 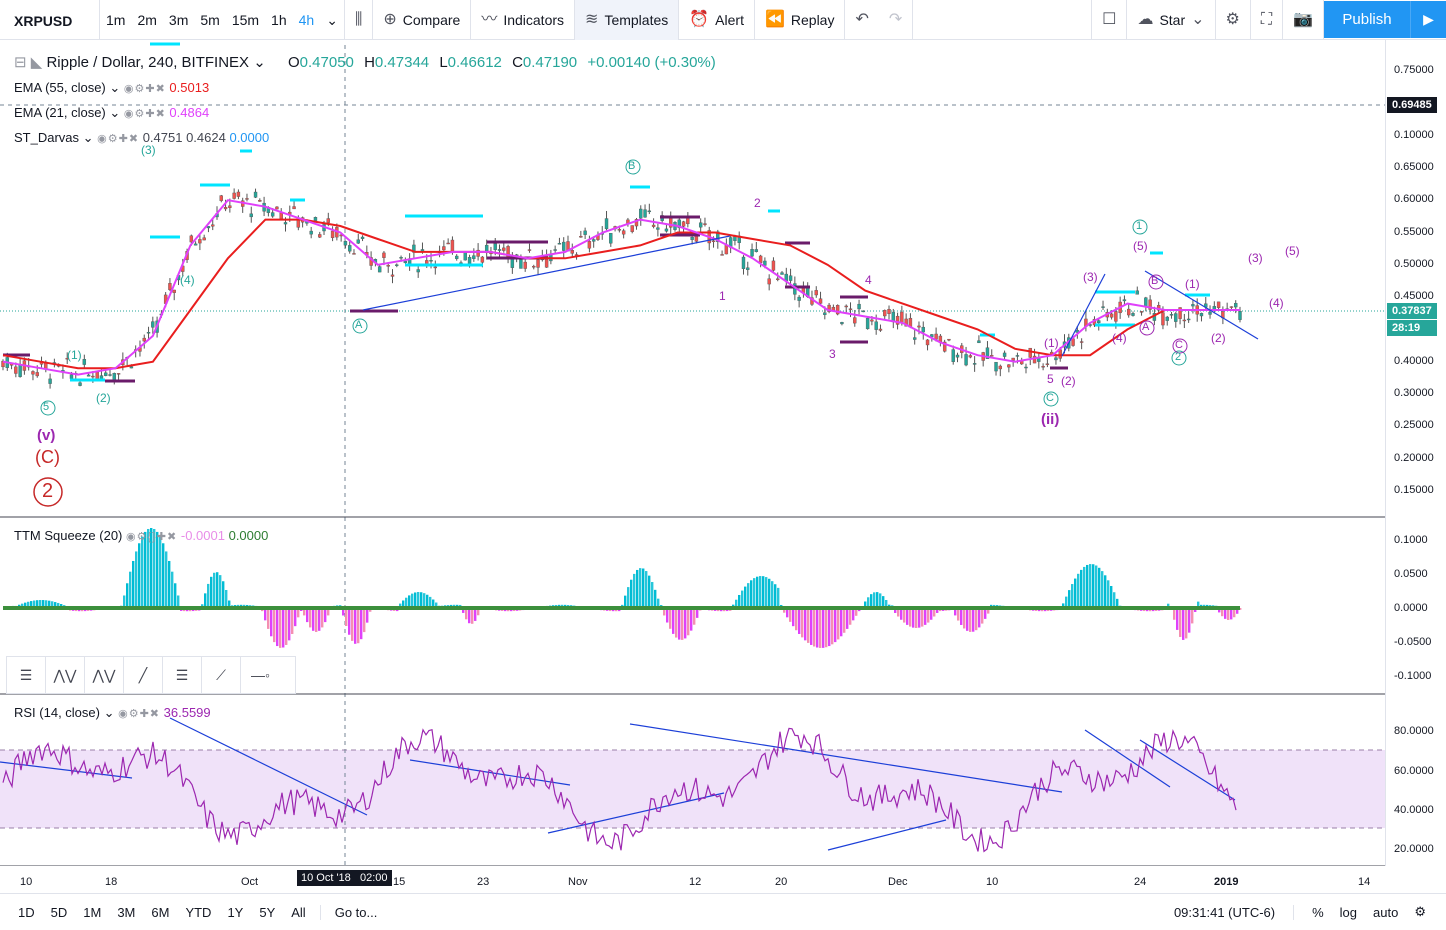 What do you see at coordinates (1386, 912) in the screenshot?
I see `auto-toggle: auto` at bounding box center [1386, 912].